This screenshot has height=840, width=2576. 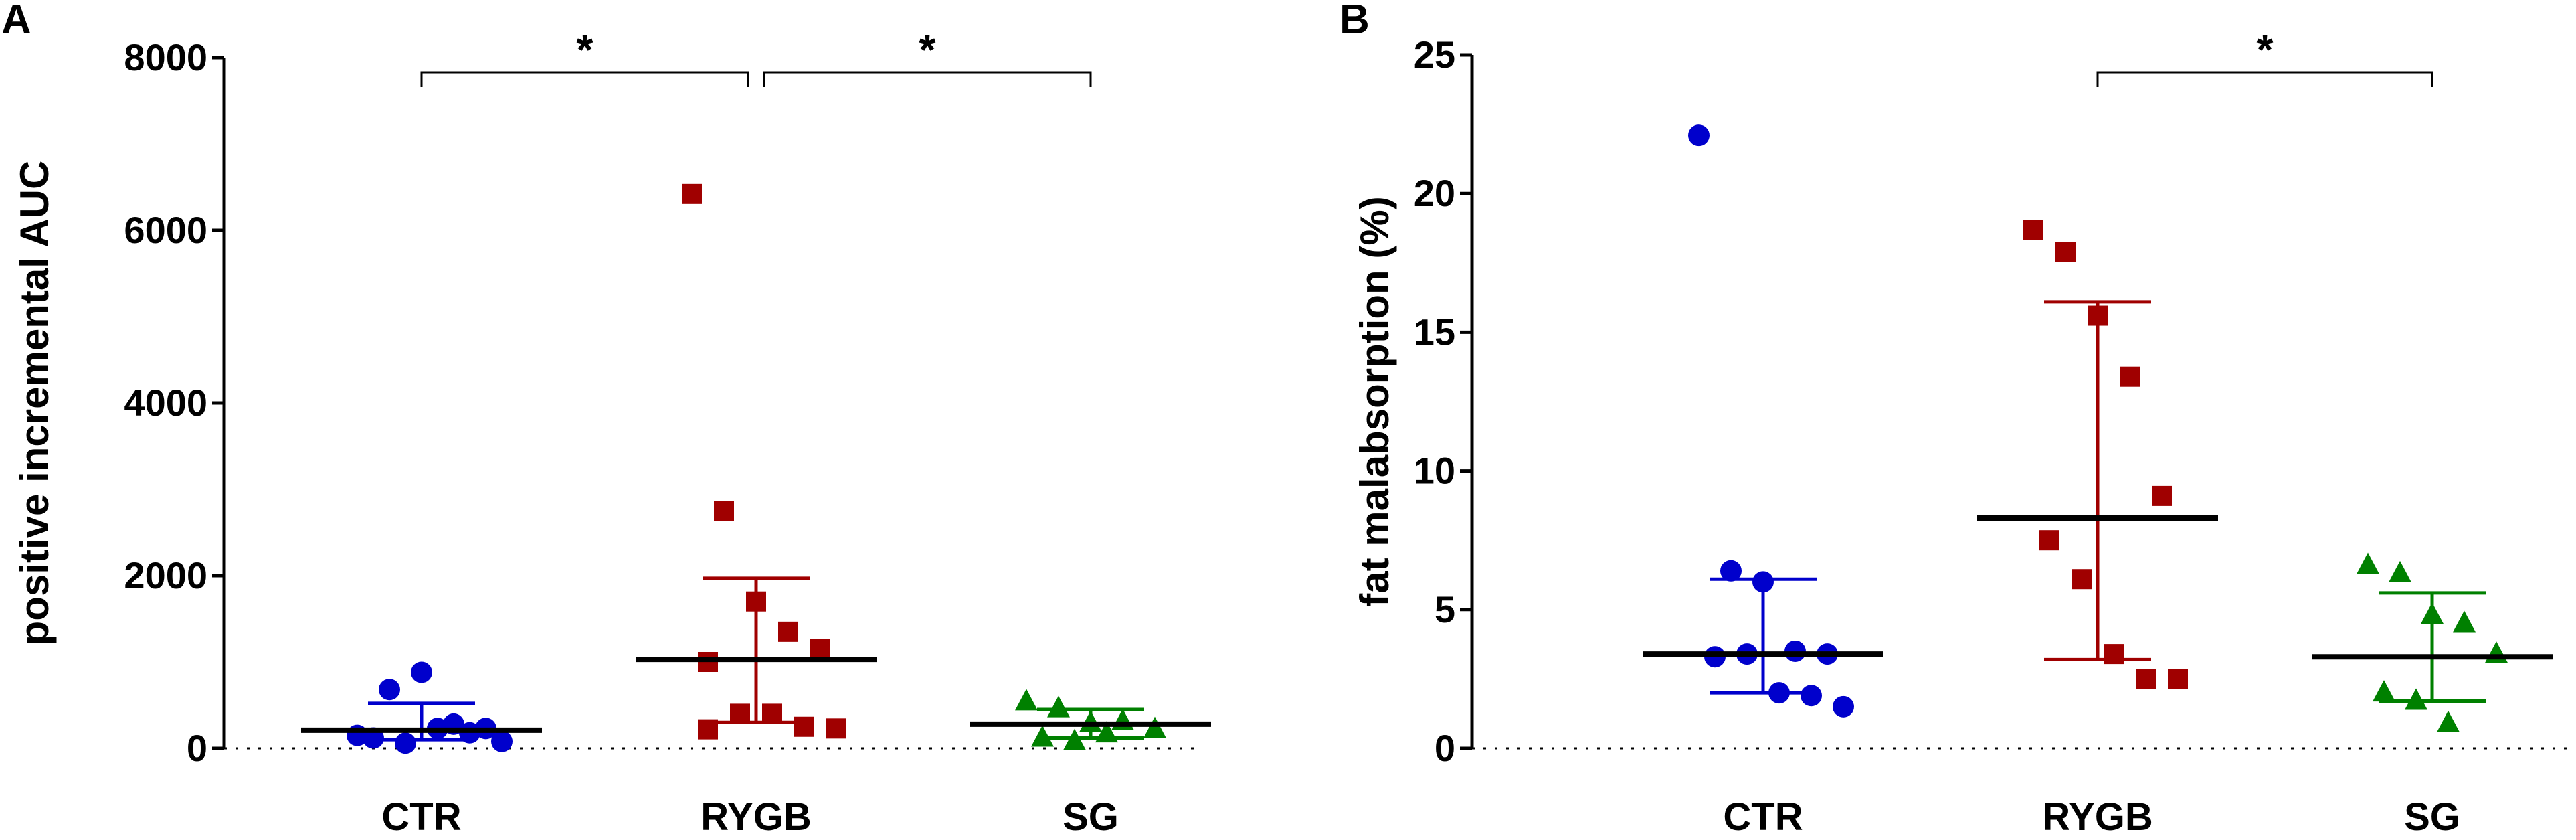 I want to click on y-tick-label: 20, so click(x=1434, y=193).